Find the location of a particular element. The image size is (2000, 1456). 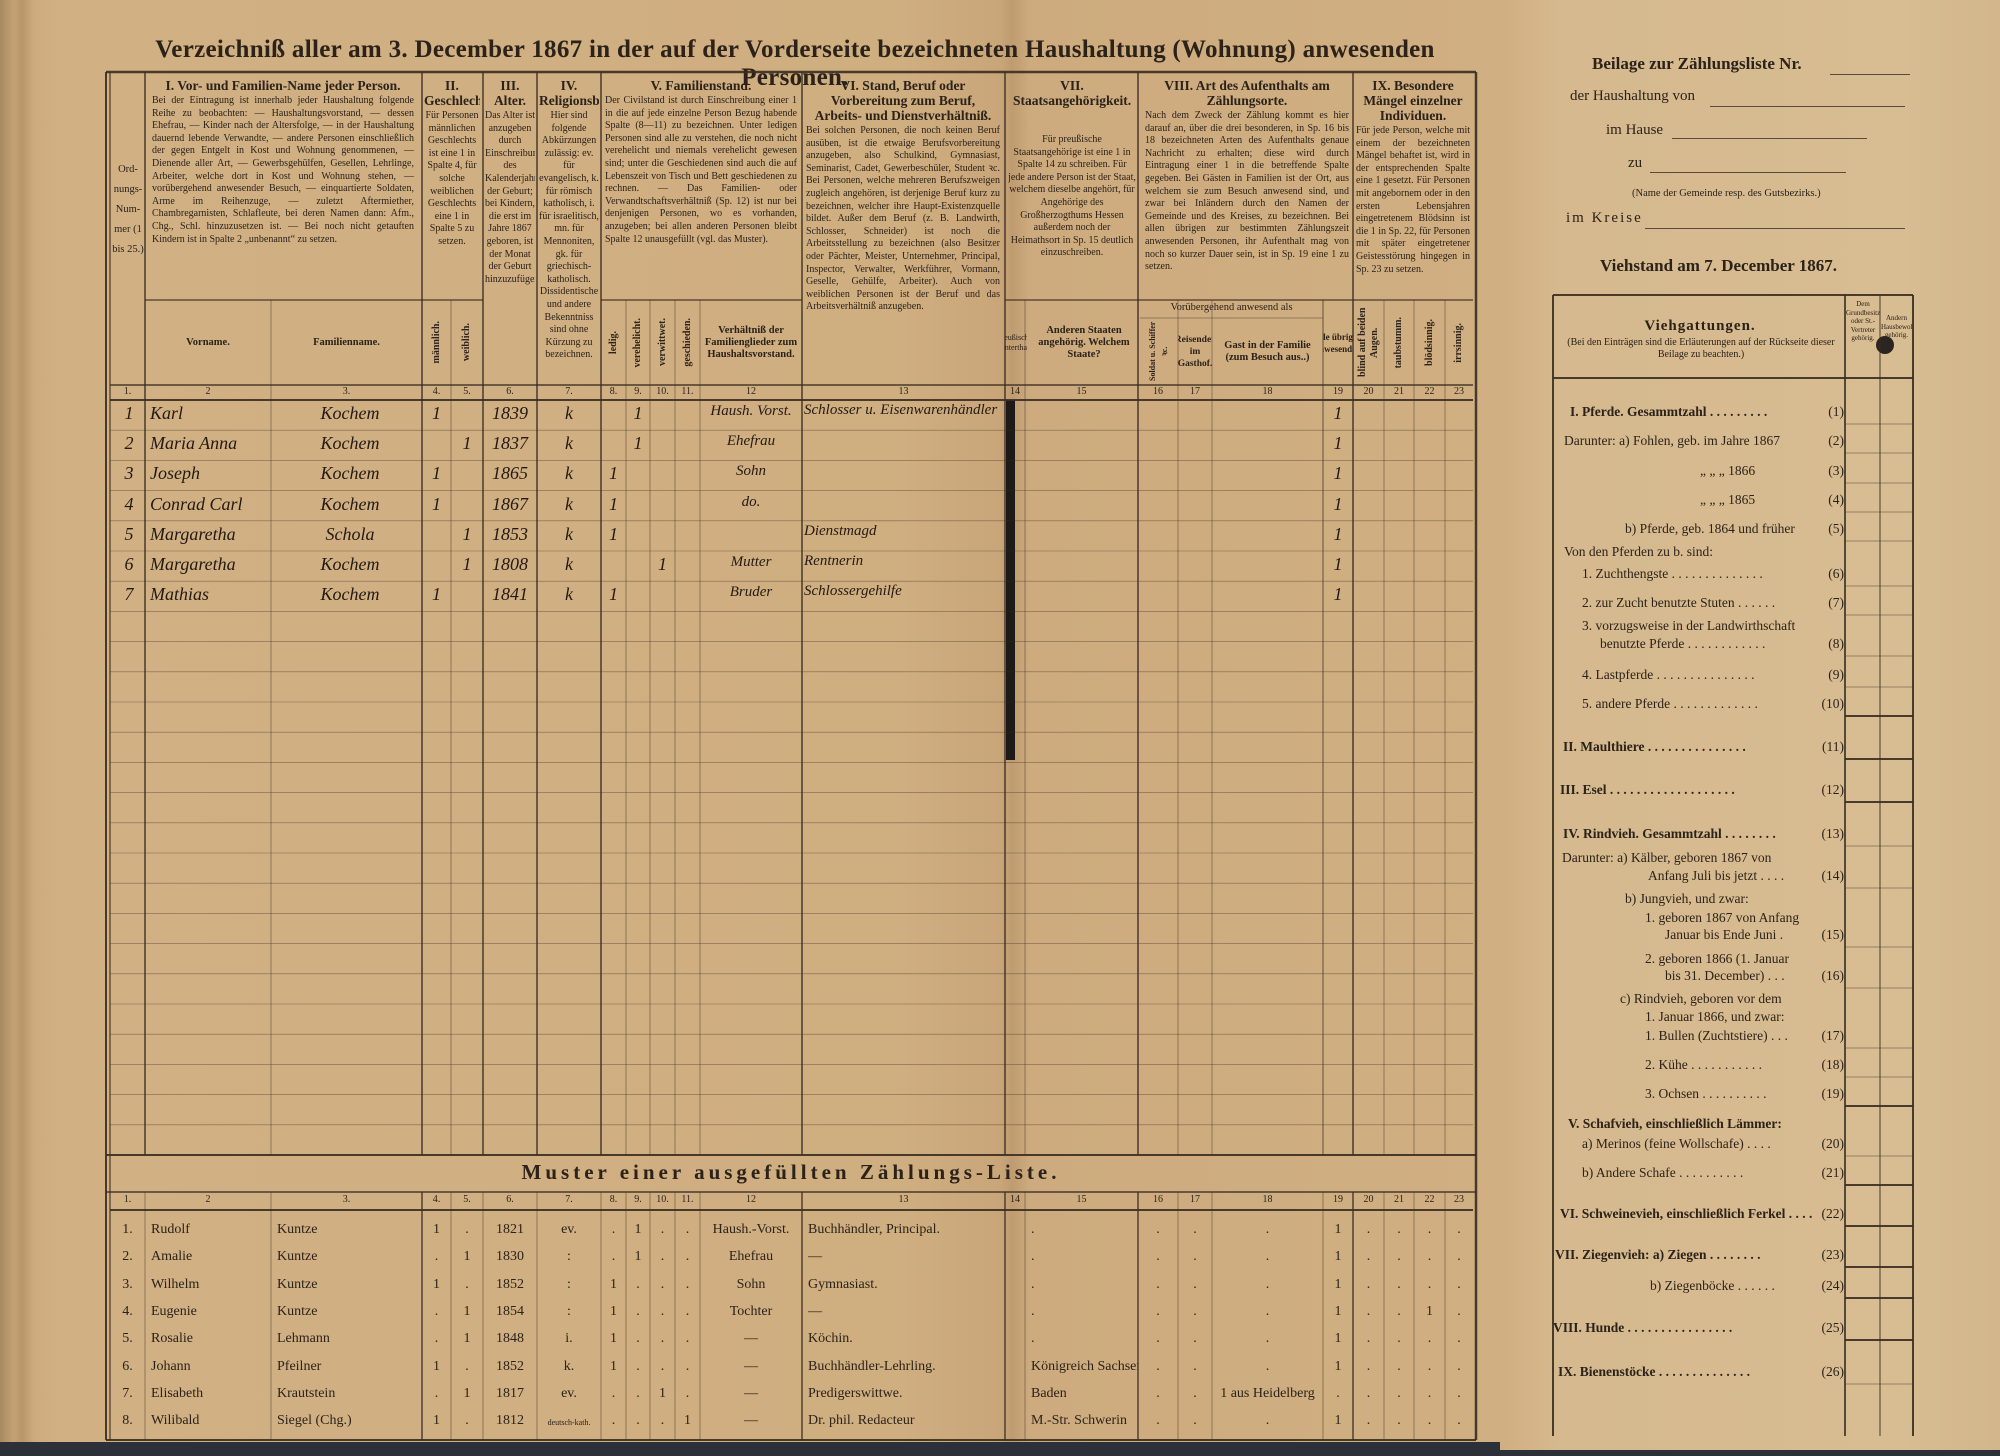

muster-vorname: Wilhelm is located at coordinates (175, 1284).